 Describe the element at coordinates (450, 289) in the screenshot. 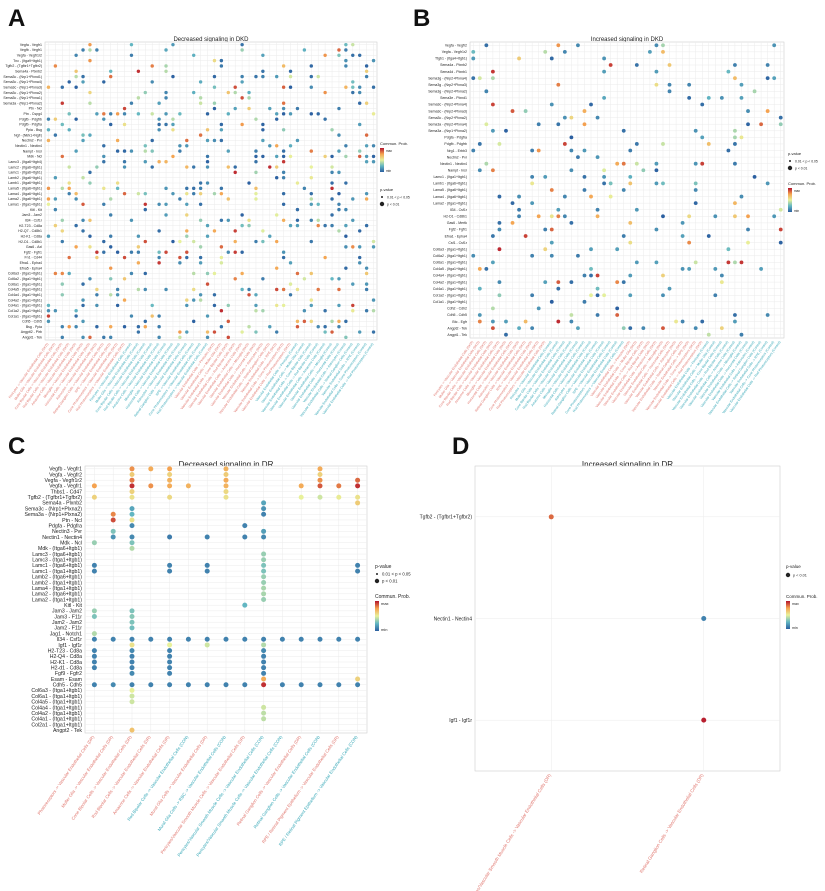

I see `y-tick-label: Col4a1 - (Itga1+Itgb1)` at that location.